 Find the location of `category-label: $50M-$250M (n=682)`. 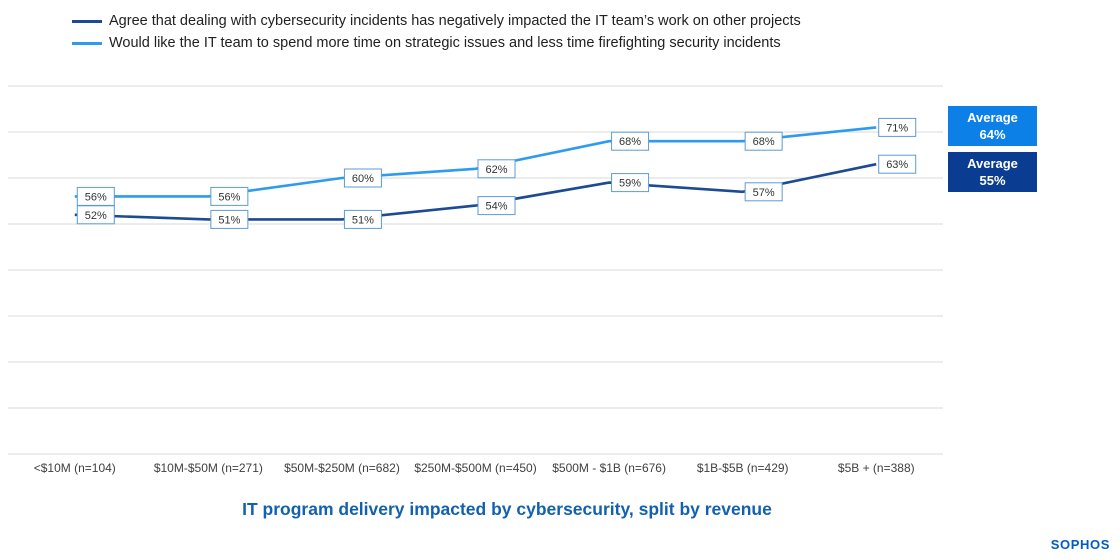

category-label: $50M-$250M (n=682) is located at coordinates (342, 468).